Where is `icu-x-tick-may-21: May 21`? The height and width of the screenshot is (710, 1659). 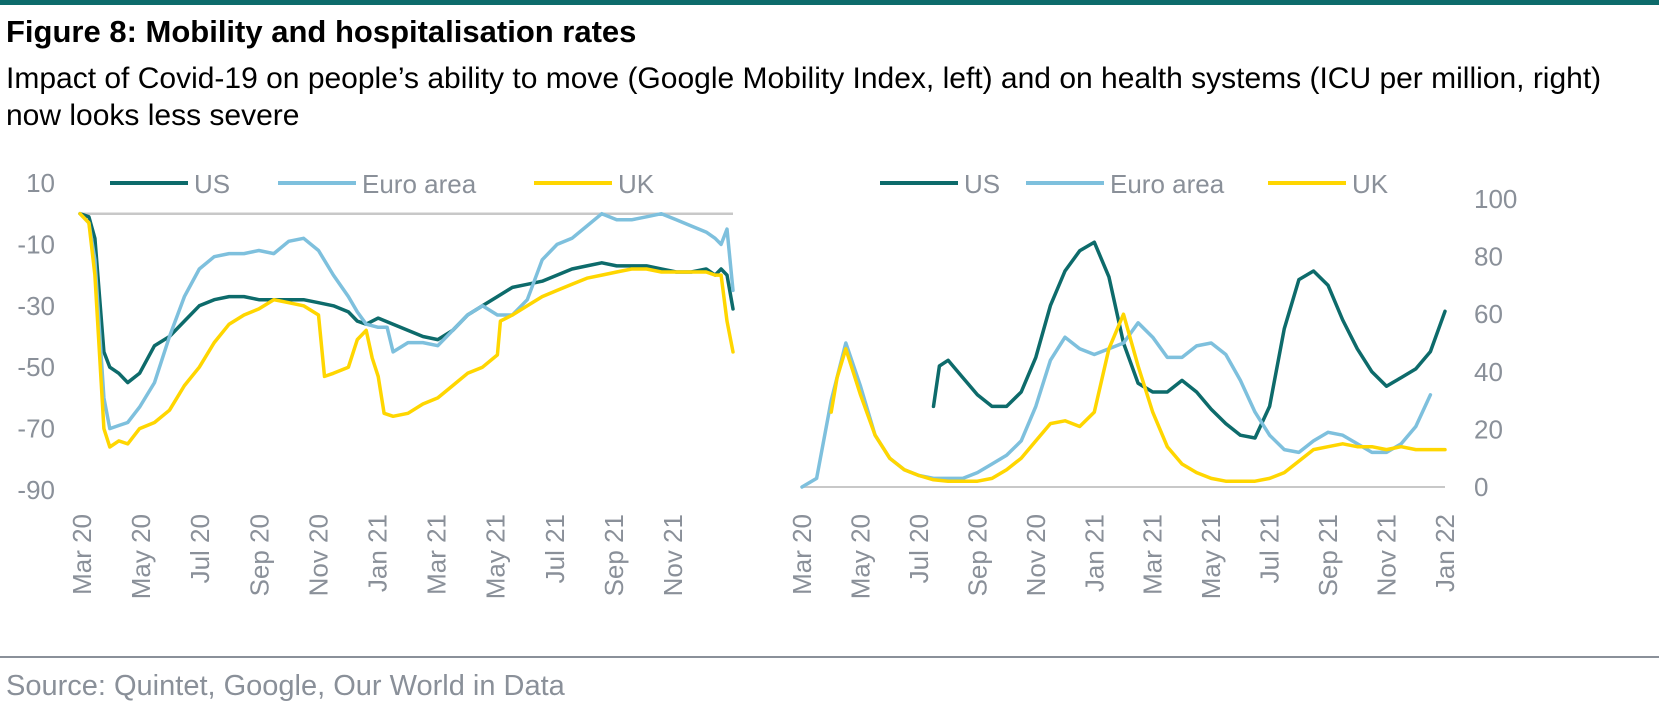
icu-x-tick-may-21: May 21 is located at coordinates (1211, 556).